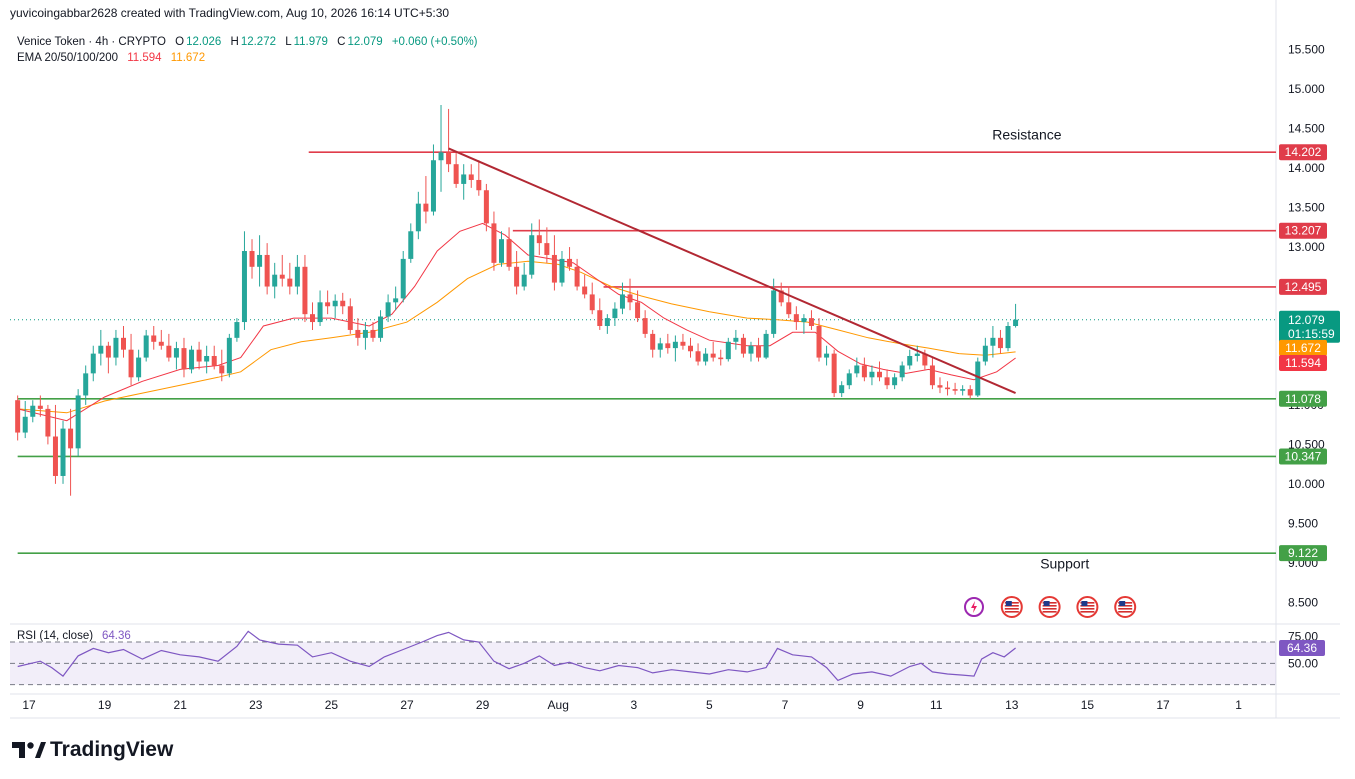  What do you see at coordinates (1238, 705) in the screenshot?
I see `time-tick-label: 1` at bounding box center [1238, 705].